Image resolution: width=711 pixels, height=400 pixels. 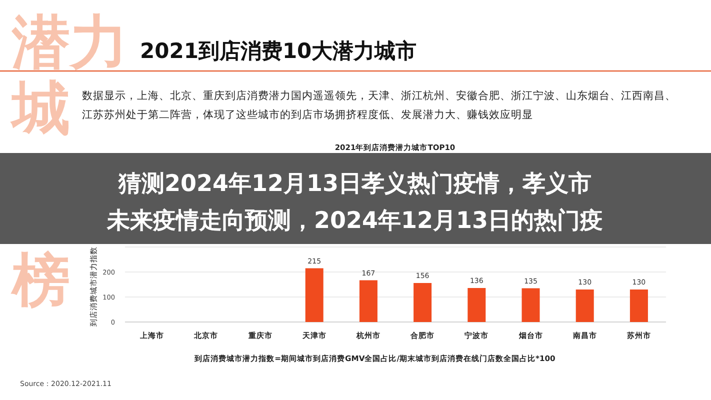 What do you see at coordinates (355, 220) in the screenshot?
I see `text: 未来疫情走向预测，2024年12月13日的热门疫` at bounding box center [355, 220].